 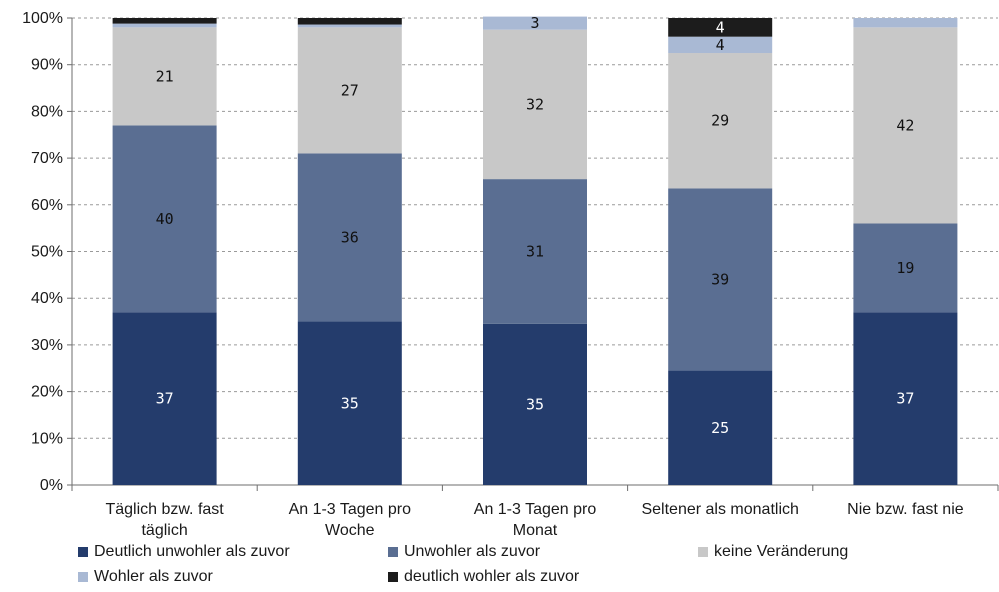 I want to click on data-label: 31, so click(x=535, y=252).